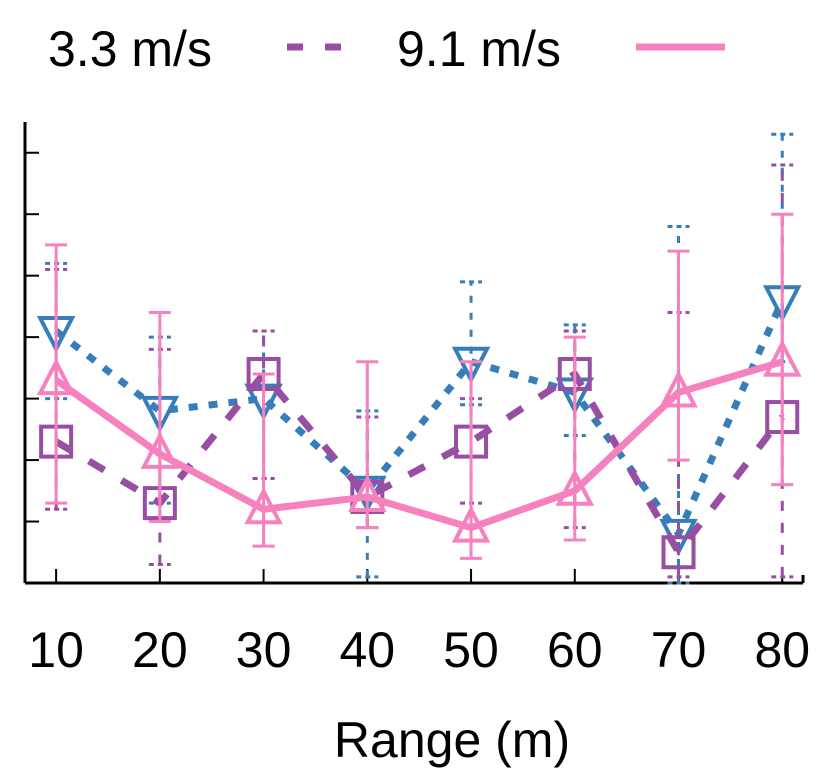 This screenshot has width=830, height=774. What do you see at coordinates (471, 650) in the screenshot?
I see `x-tick-label: 50` at bounding box center [471, 650].